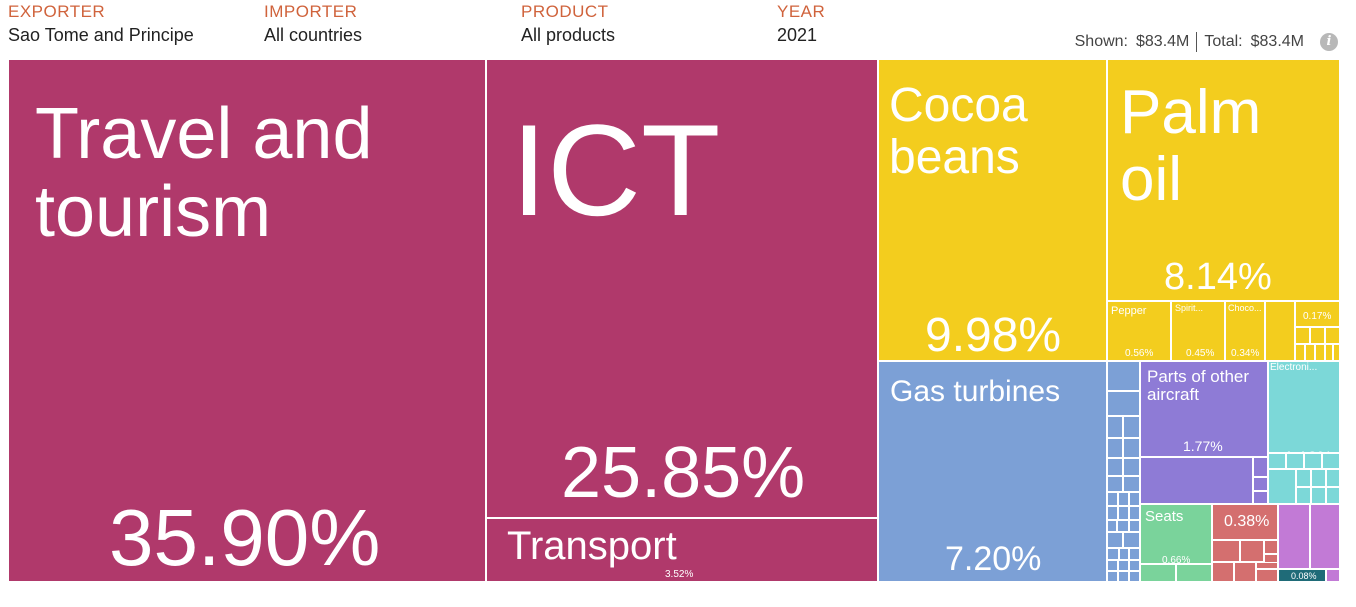  I want to click on treemap-cell: Pepper 0.56%, so click(1139, 331).